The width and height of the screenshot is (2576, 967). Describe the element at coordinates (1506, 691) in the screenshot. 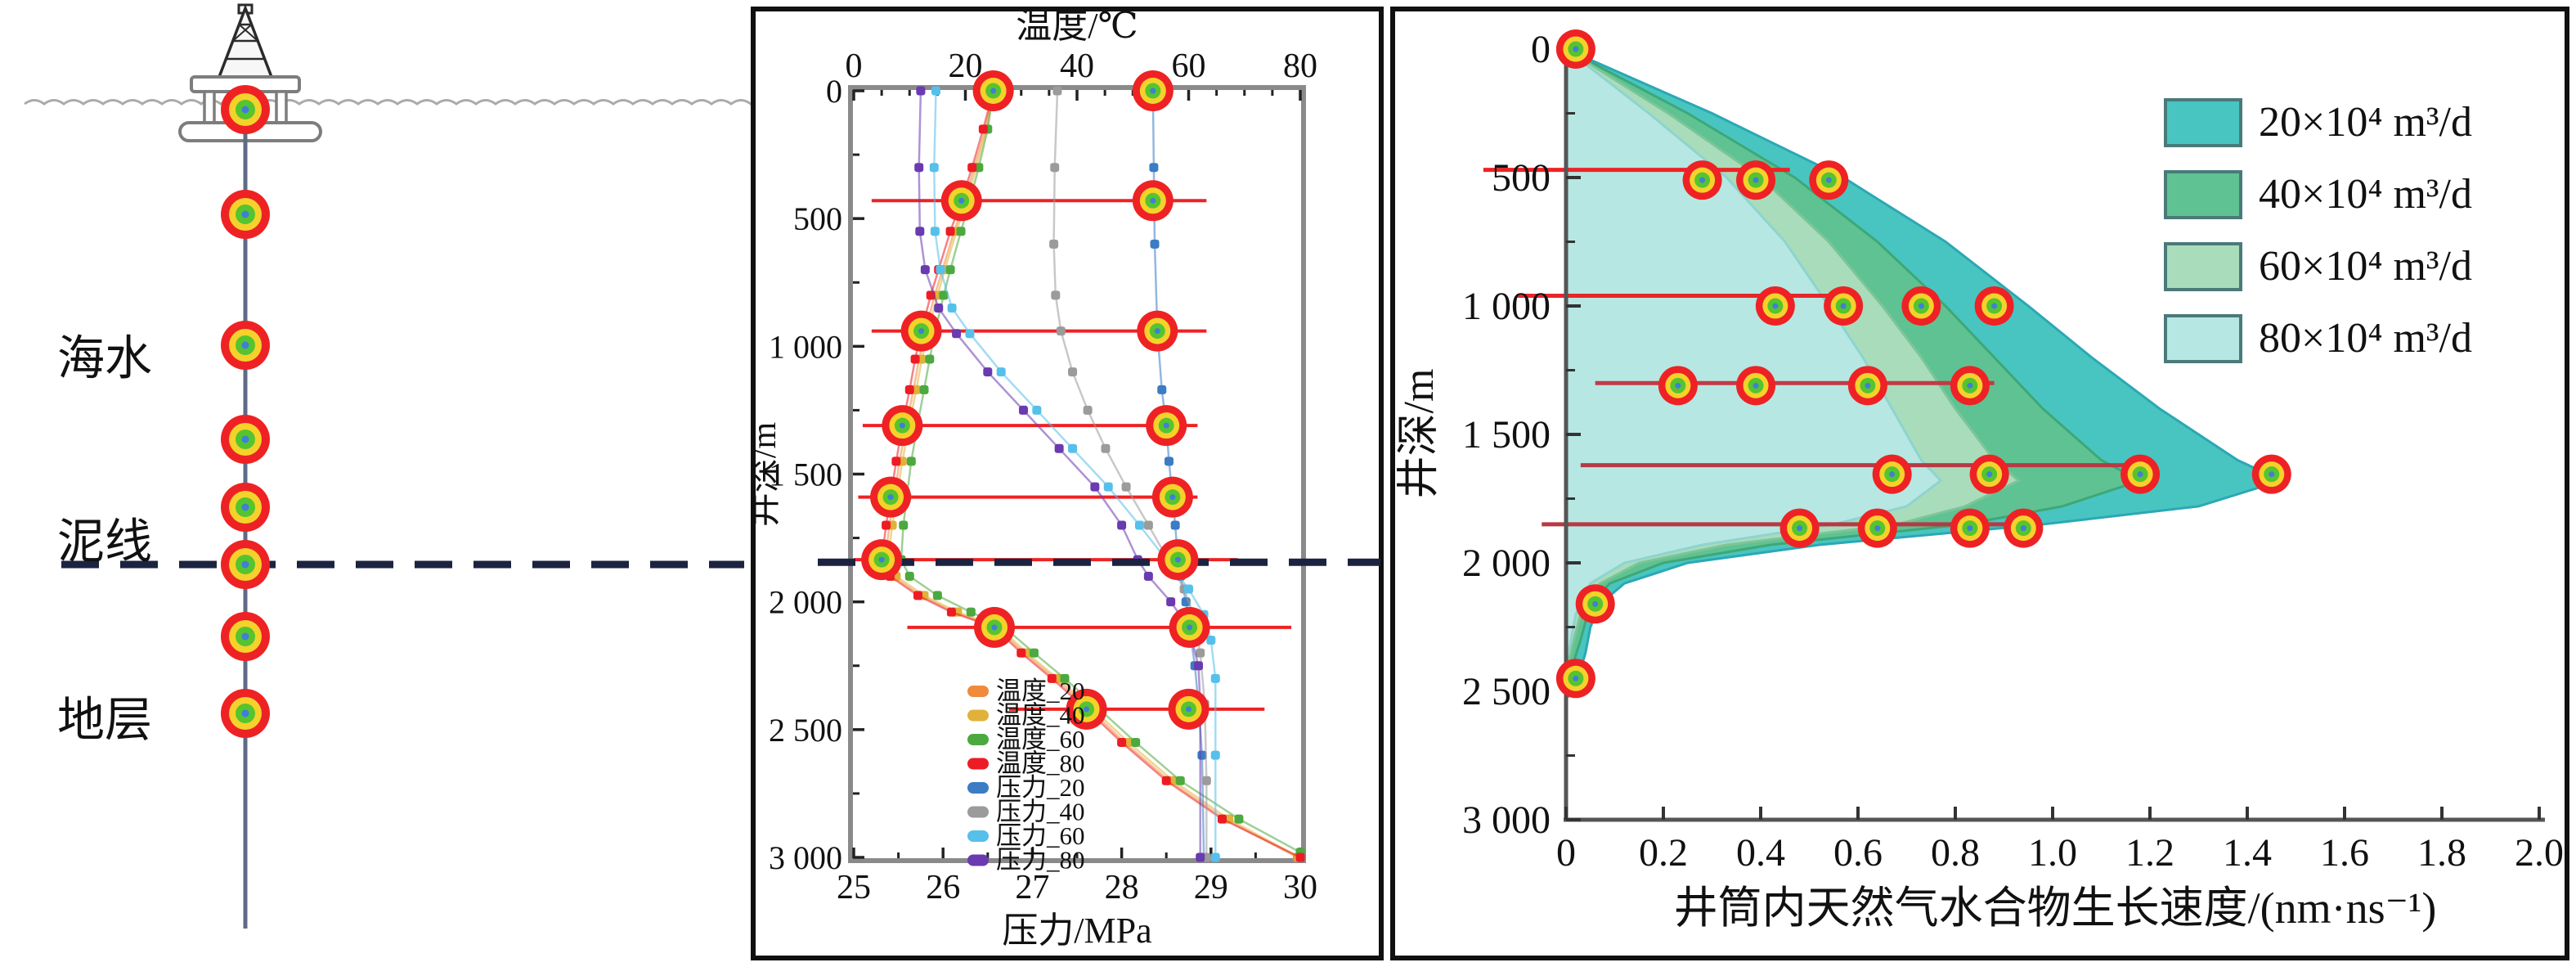

I see `axis-text: 2 500` at that location.